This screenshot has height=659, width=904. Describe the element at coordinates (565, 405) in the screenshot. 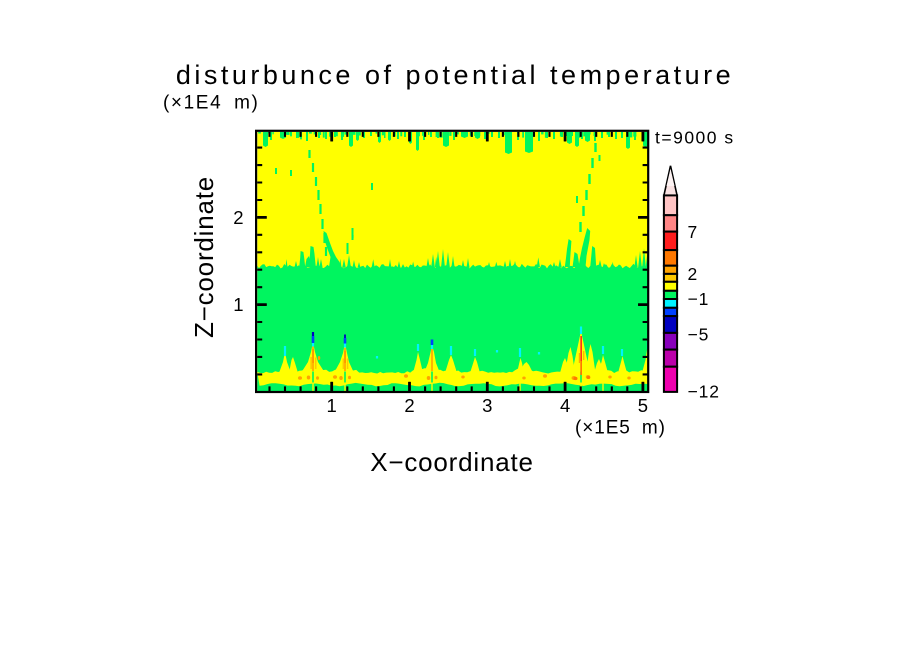

I see `svg-text: 4` at that location.